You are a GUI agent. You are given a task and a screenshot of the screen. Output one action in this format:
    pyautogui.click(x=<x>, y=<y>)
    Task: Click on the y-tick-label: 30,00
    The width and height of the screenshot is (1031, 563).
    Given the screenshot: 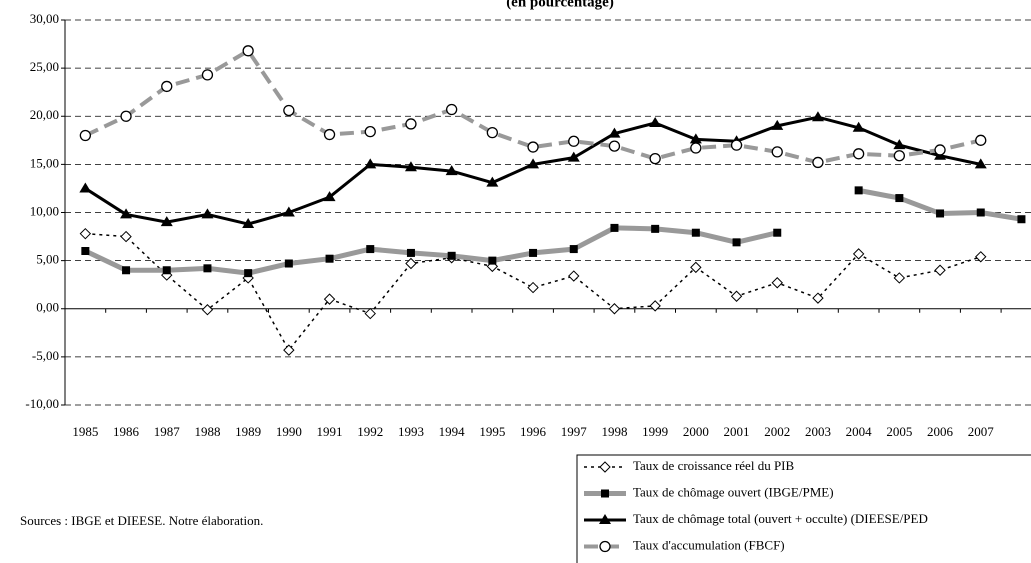 What is the action you would take?
    pyautogui.click(x=44, y=18)
    